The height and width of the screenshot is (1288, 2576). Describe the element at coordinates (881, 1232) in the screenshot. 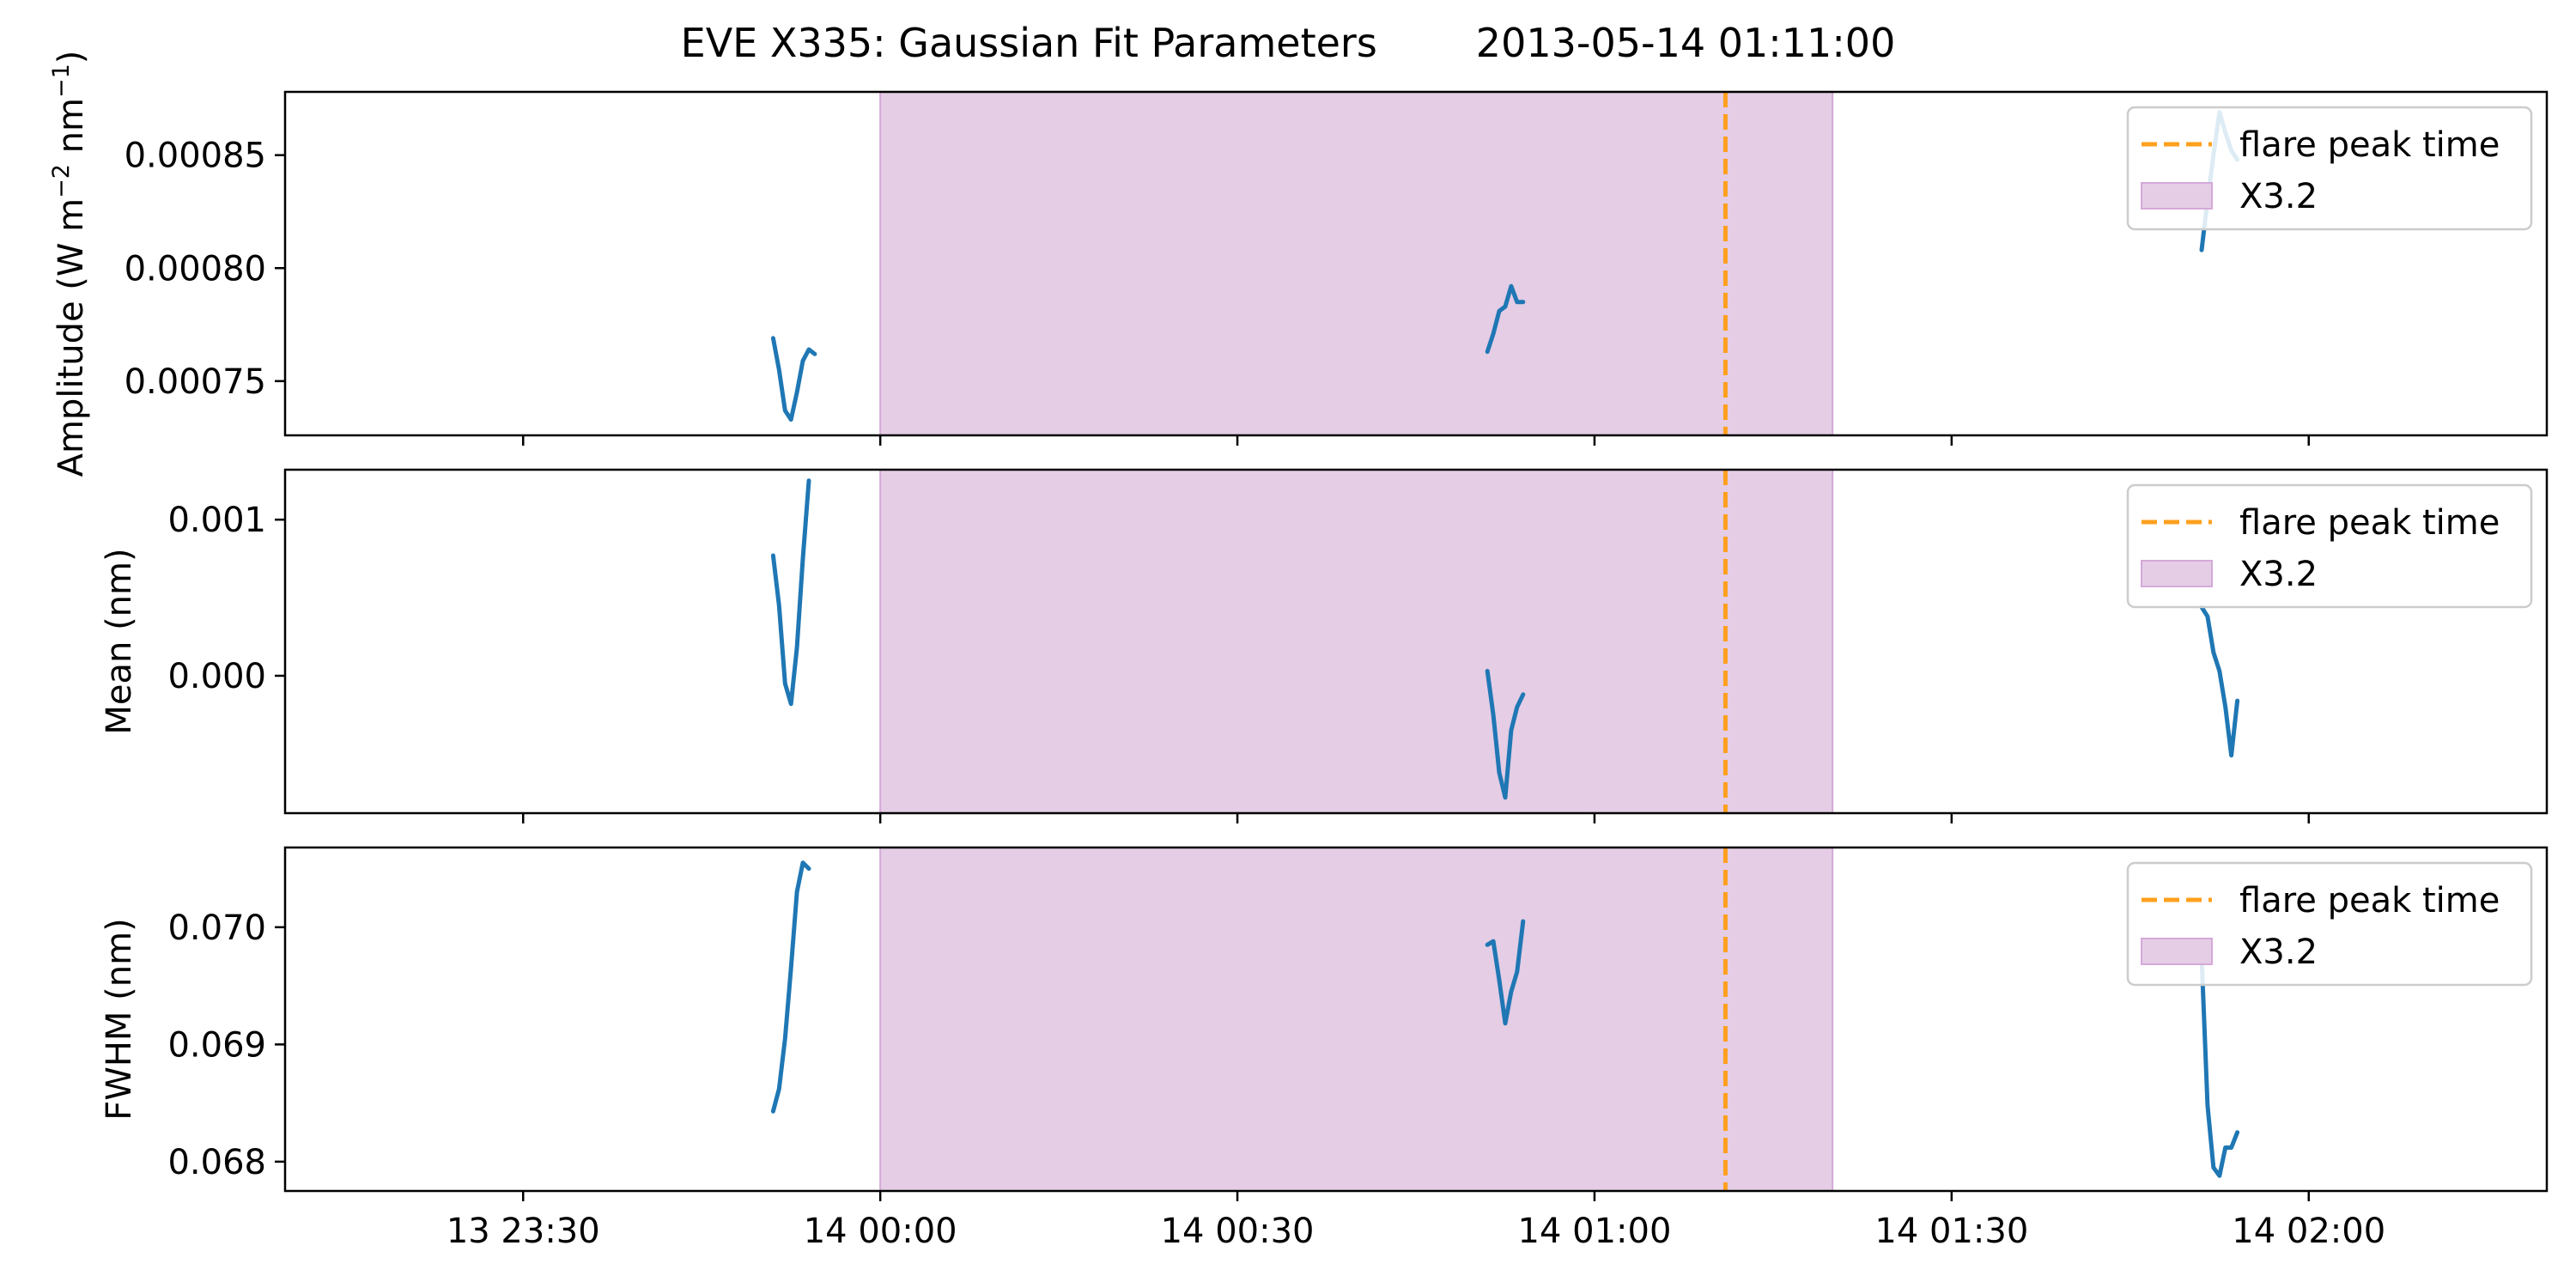

I see `x-tick-label: 14 00:00` at that location.